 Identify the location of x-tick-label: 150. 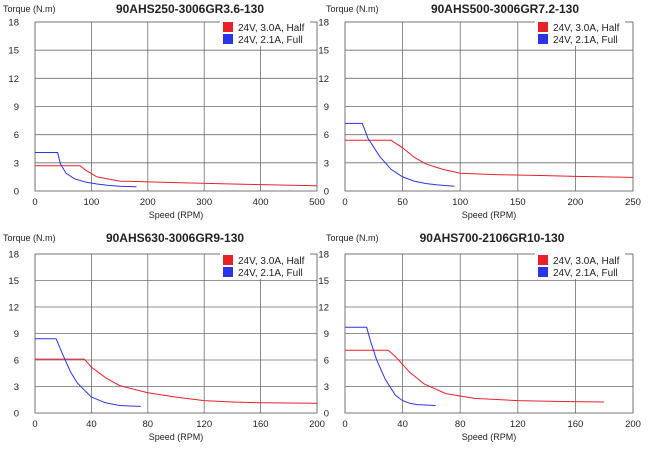
(518, 202).